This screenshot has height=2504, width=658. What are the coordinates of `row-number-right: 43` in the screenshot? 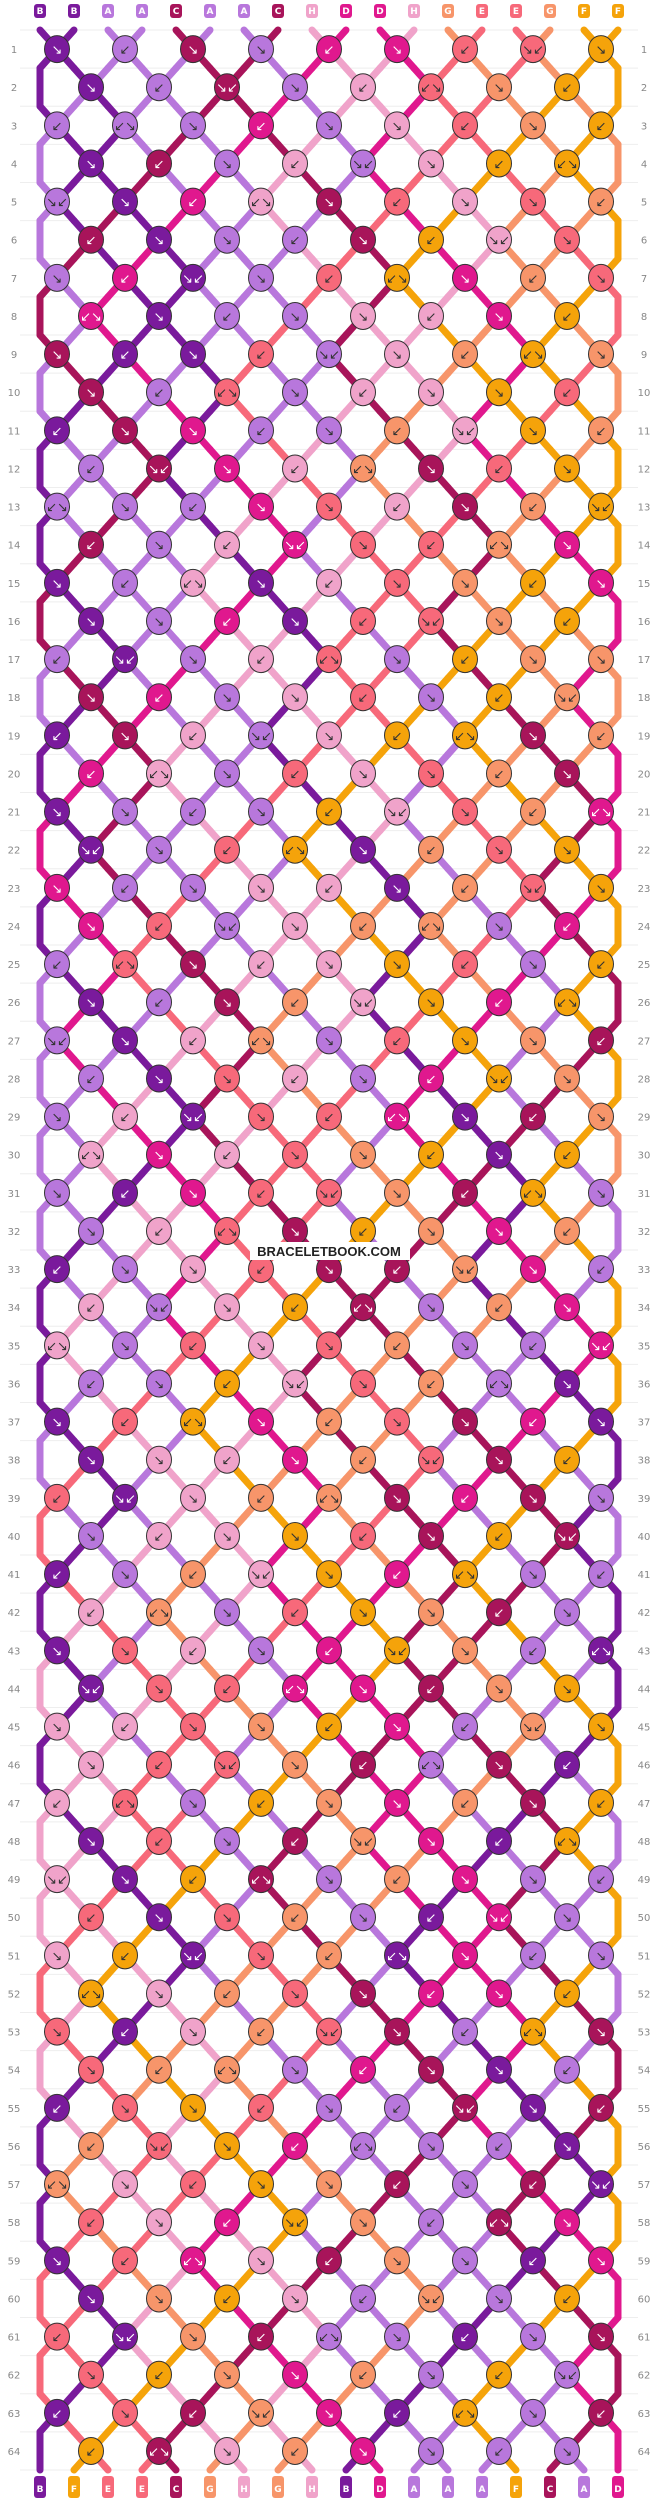 It's located at (644, 1651).